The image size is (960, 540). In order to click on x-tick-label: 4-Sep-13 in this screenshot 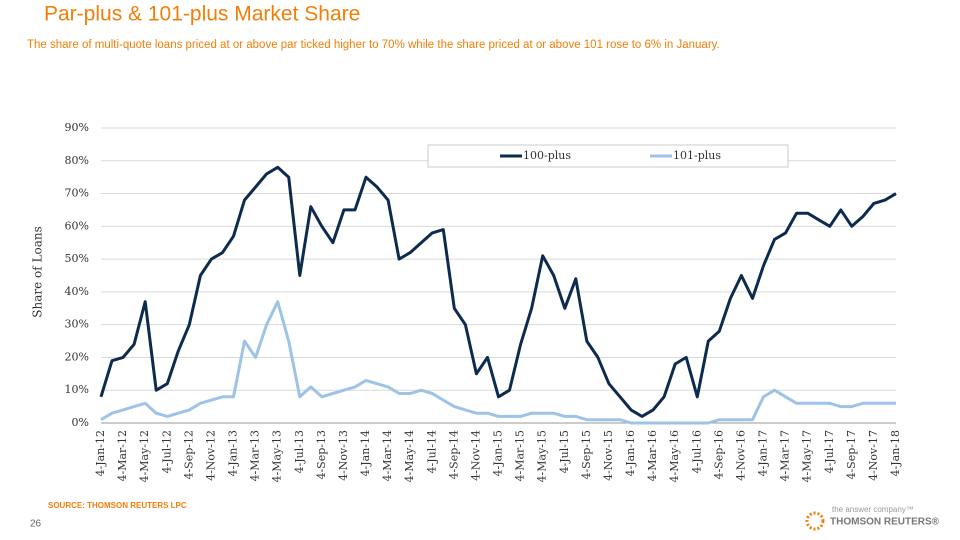, I will do `click(321, 455)`.